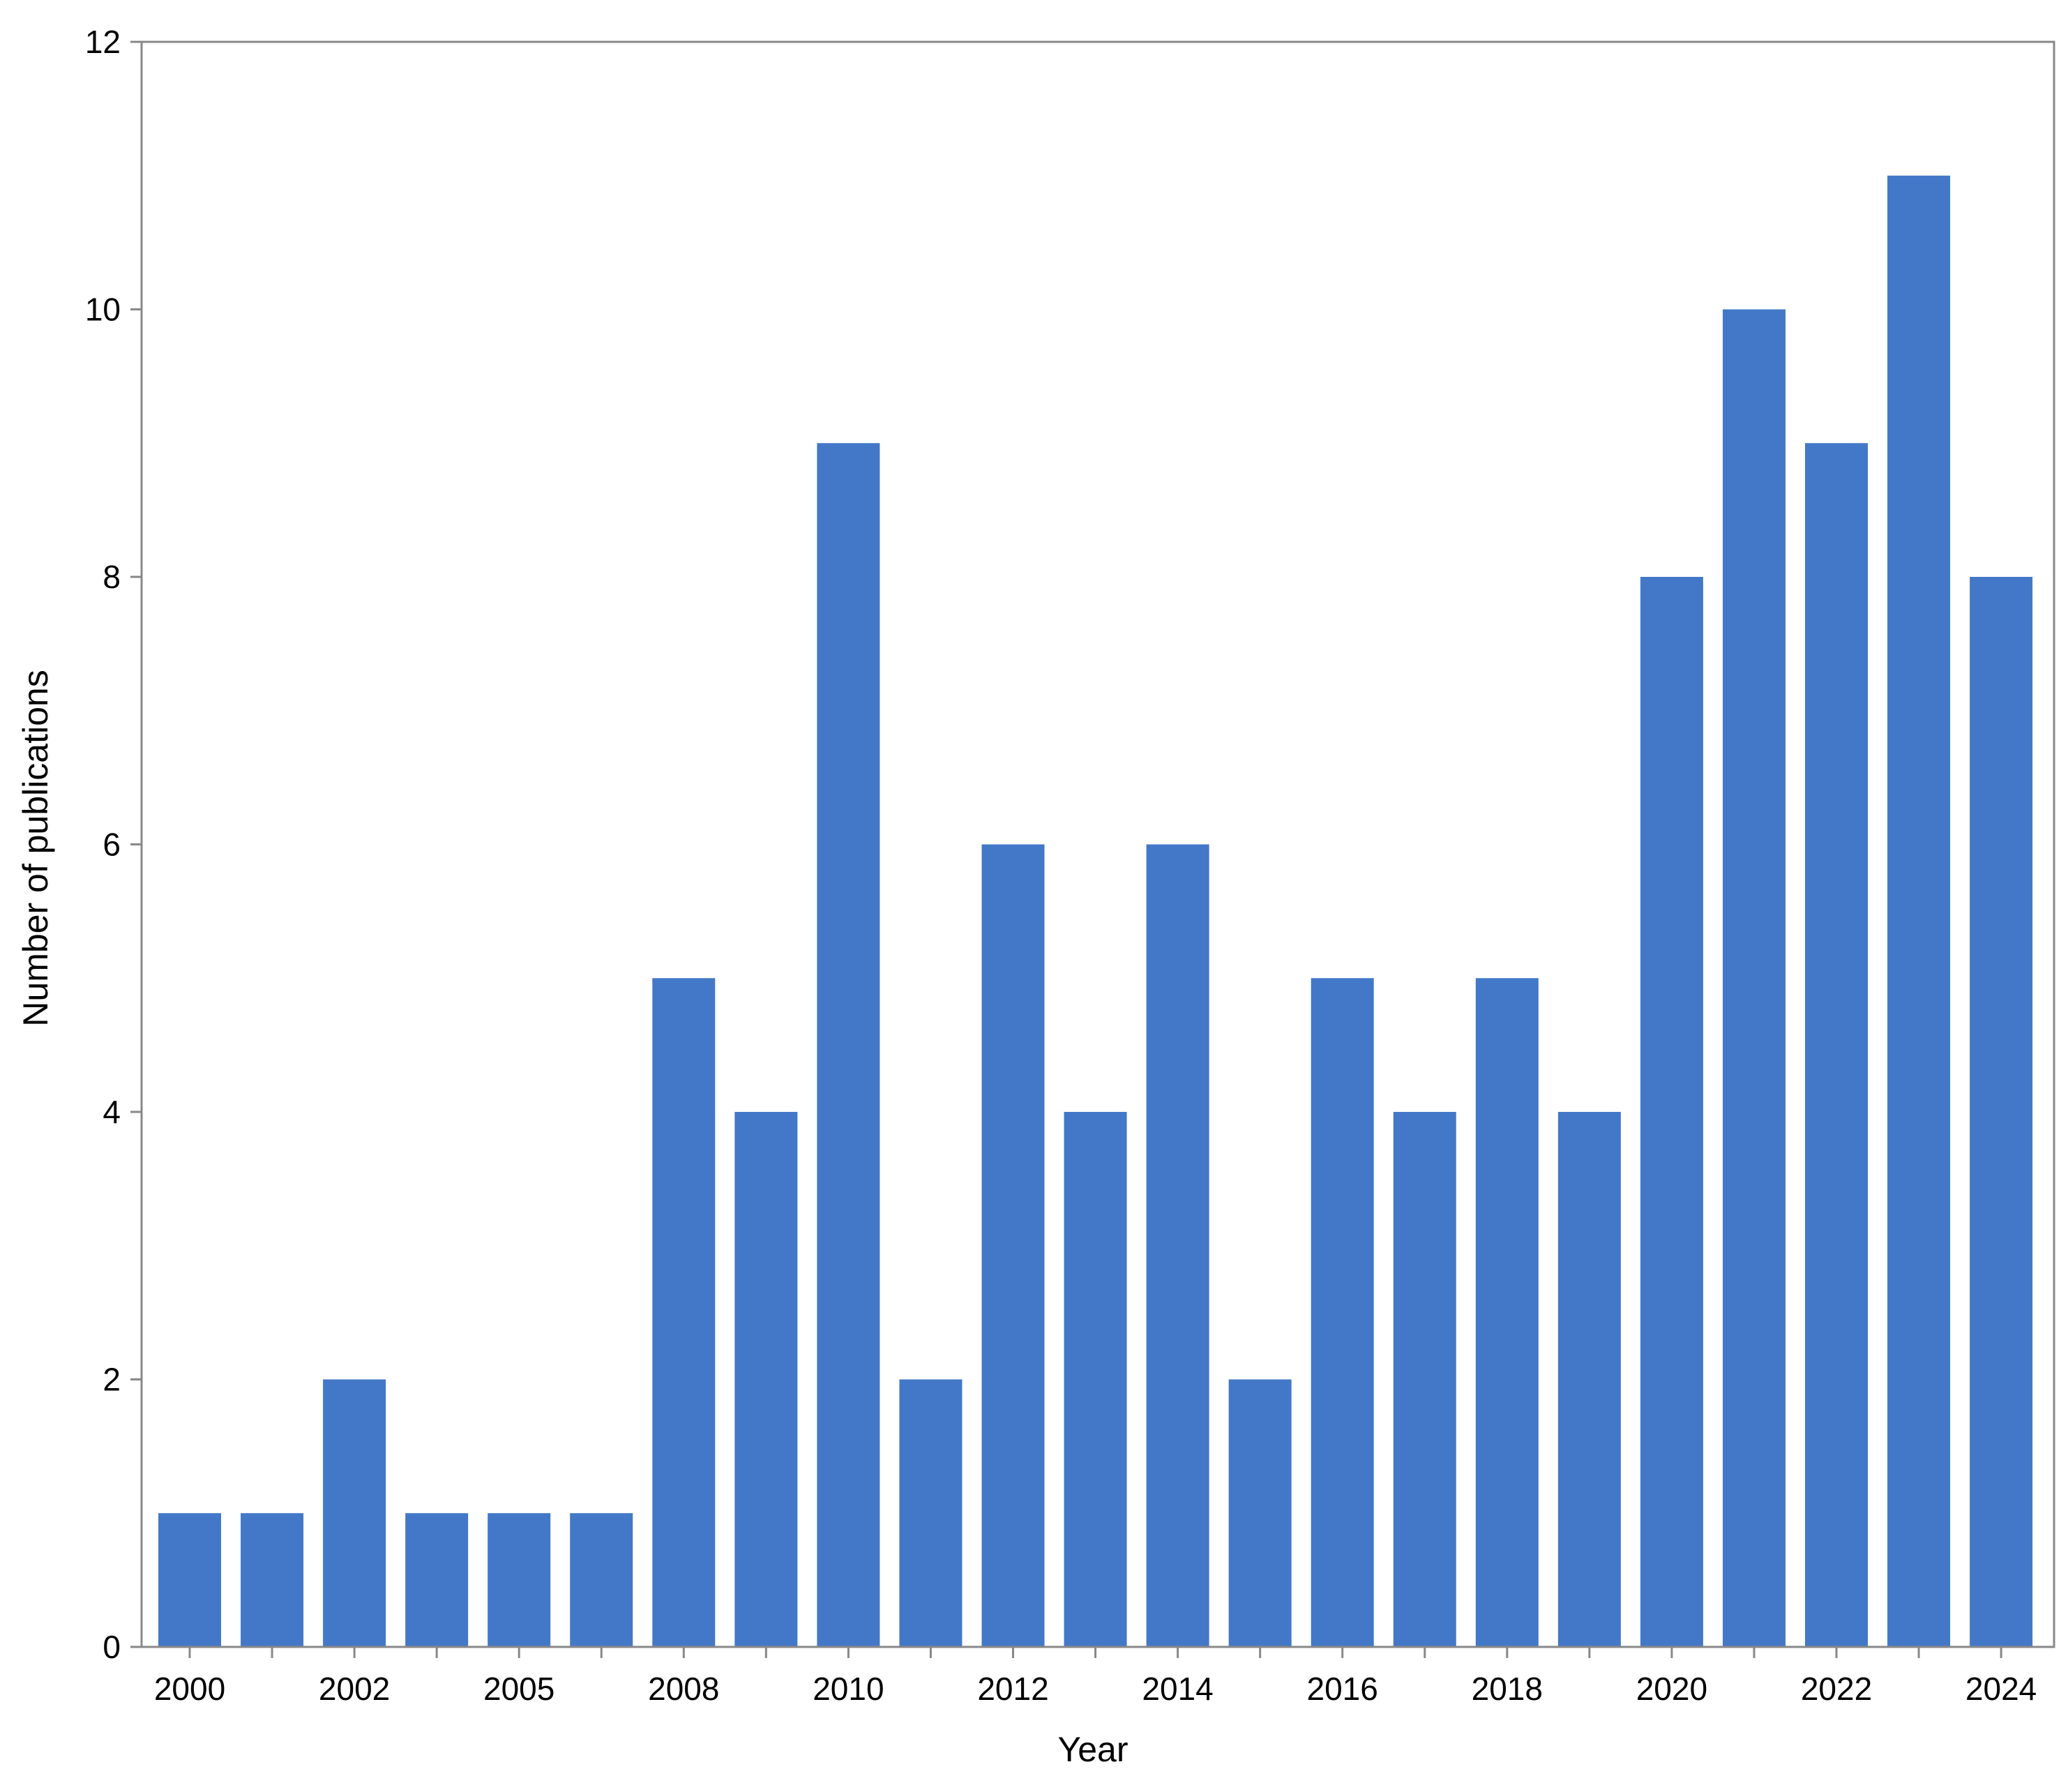 This screenshot has width=2068, height=1792. Describe the element at coordinates (1836, 1045) in the screenshot. I see `bar-2022` at that location.